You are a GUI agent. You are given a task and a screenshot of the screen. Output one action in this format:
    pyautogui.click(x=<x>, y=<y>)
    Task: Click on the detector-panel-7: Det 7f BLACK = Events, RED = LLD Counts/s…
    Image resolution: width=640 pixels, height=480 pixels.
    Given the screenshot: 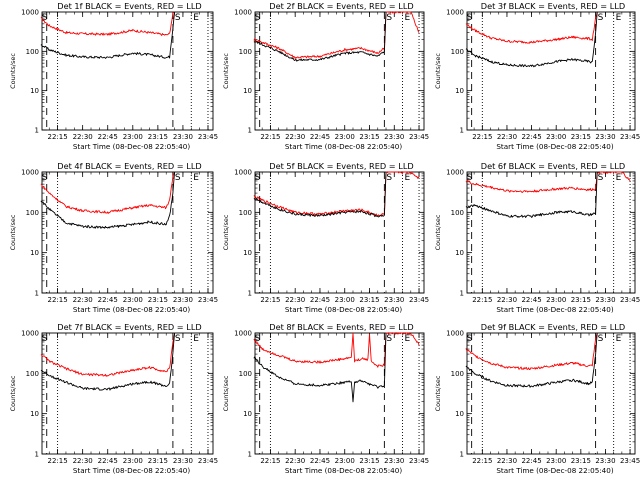 What is the action you would take?
    pyautogui.click(x=113, y=398)
    